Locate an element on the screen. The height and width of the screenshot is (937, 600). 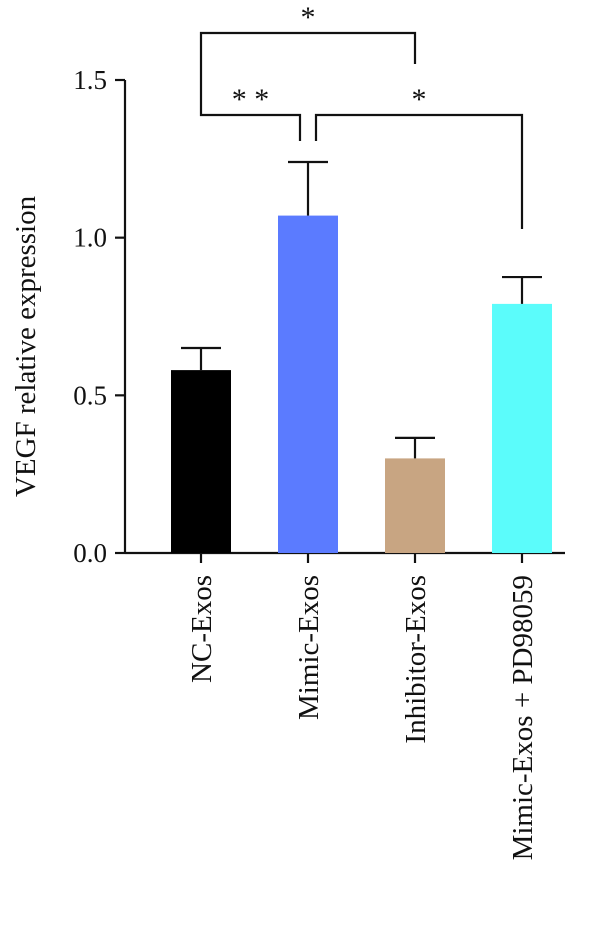
y-ticks: 0.0 0.5 1.0 1.5 is located at coordinates (99, 316).